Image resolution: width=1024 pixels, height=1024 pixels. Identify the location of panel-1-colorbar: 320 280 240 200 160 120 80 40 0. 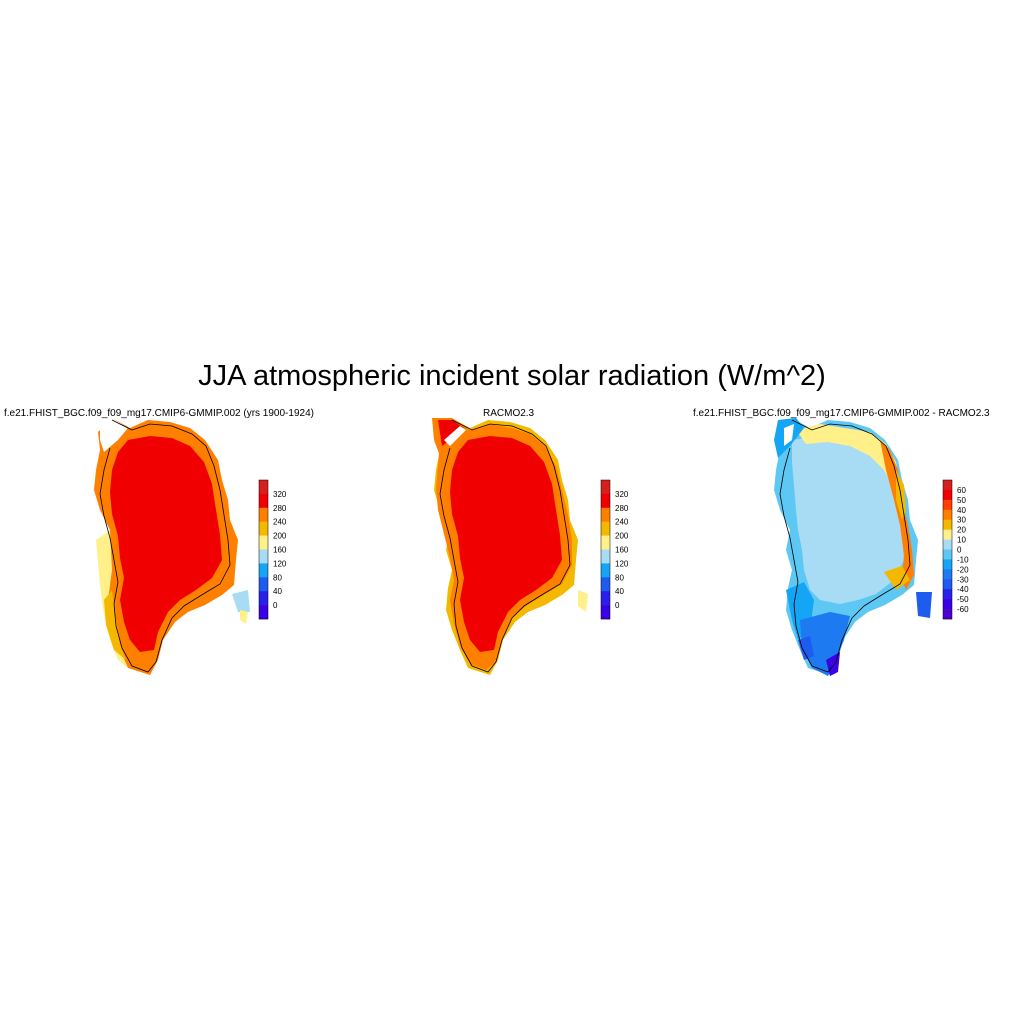
(272, 549).